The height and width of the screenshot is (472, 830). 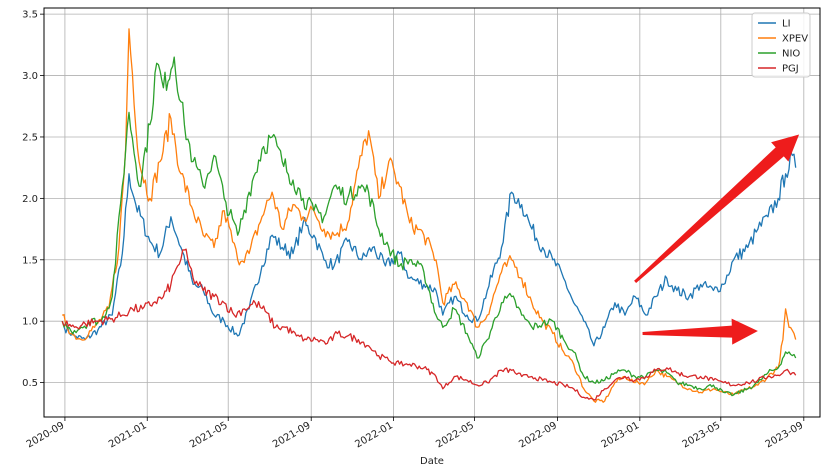 What do you see at coordinates (791, 54) in the screenshot?
I see `legend-label-nio: NIO` at bounding box center [791, 54].